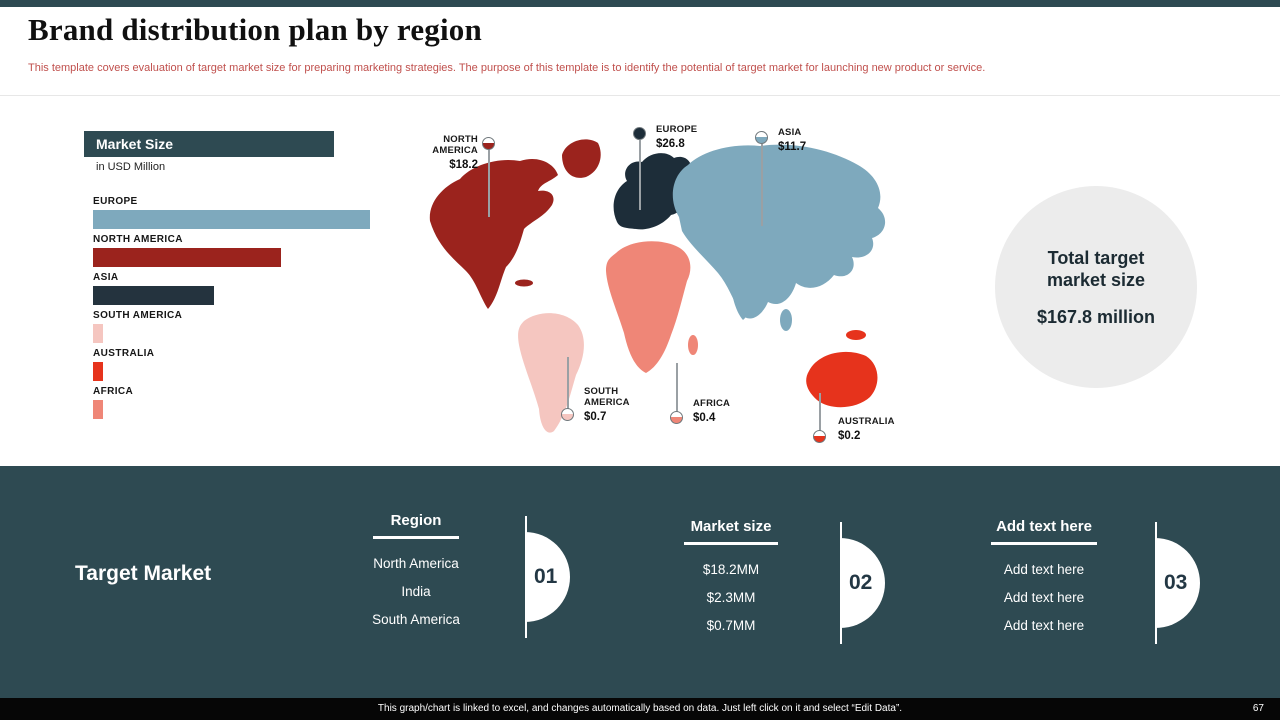  I want to click on bar-category-label: EUROPE, so click(115, 201).